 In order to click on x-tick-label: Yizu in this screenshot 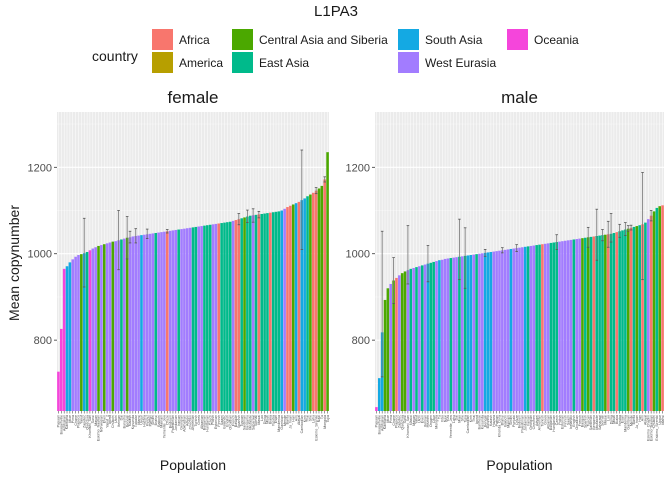, I will do `click(448, 418)`.